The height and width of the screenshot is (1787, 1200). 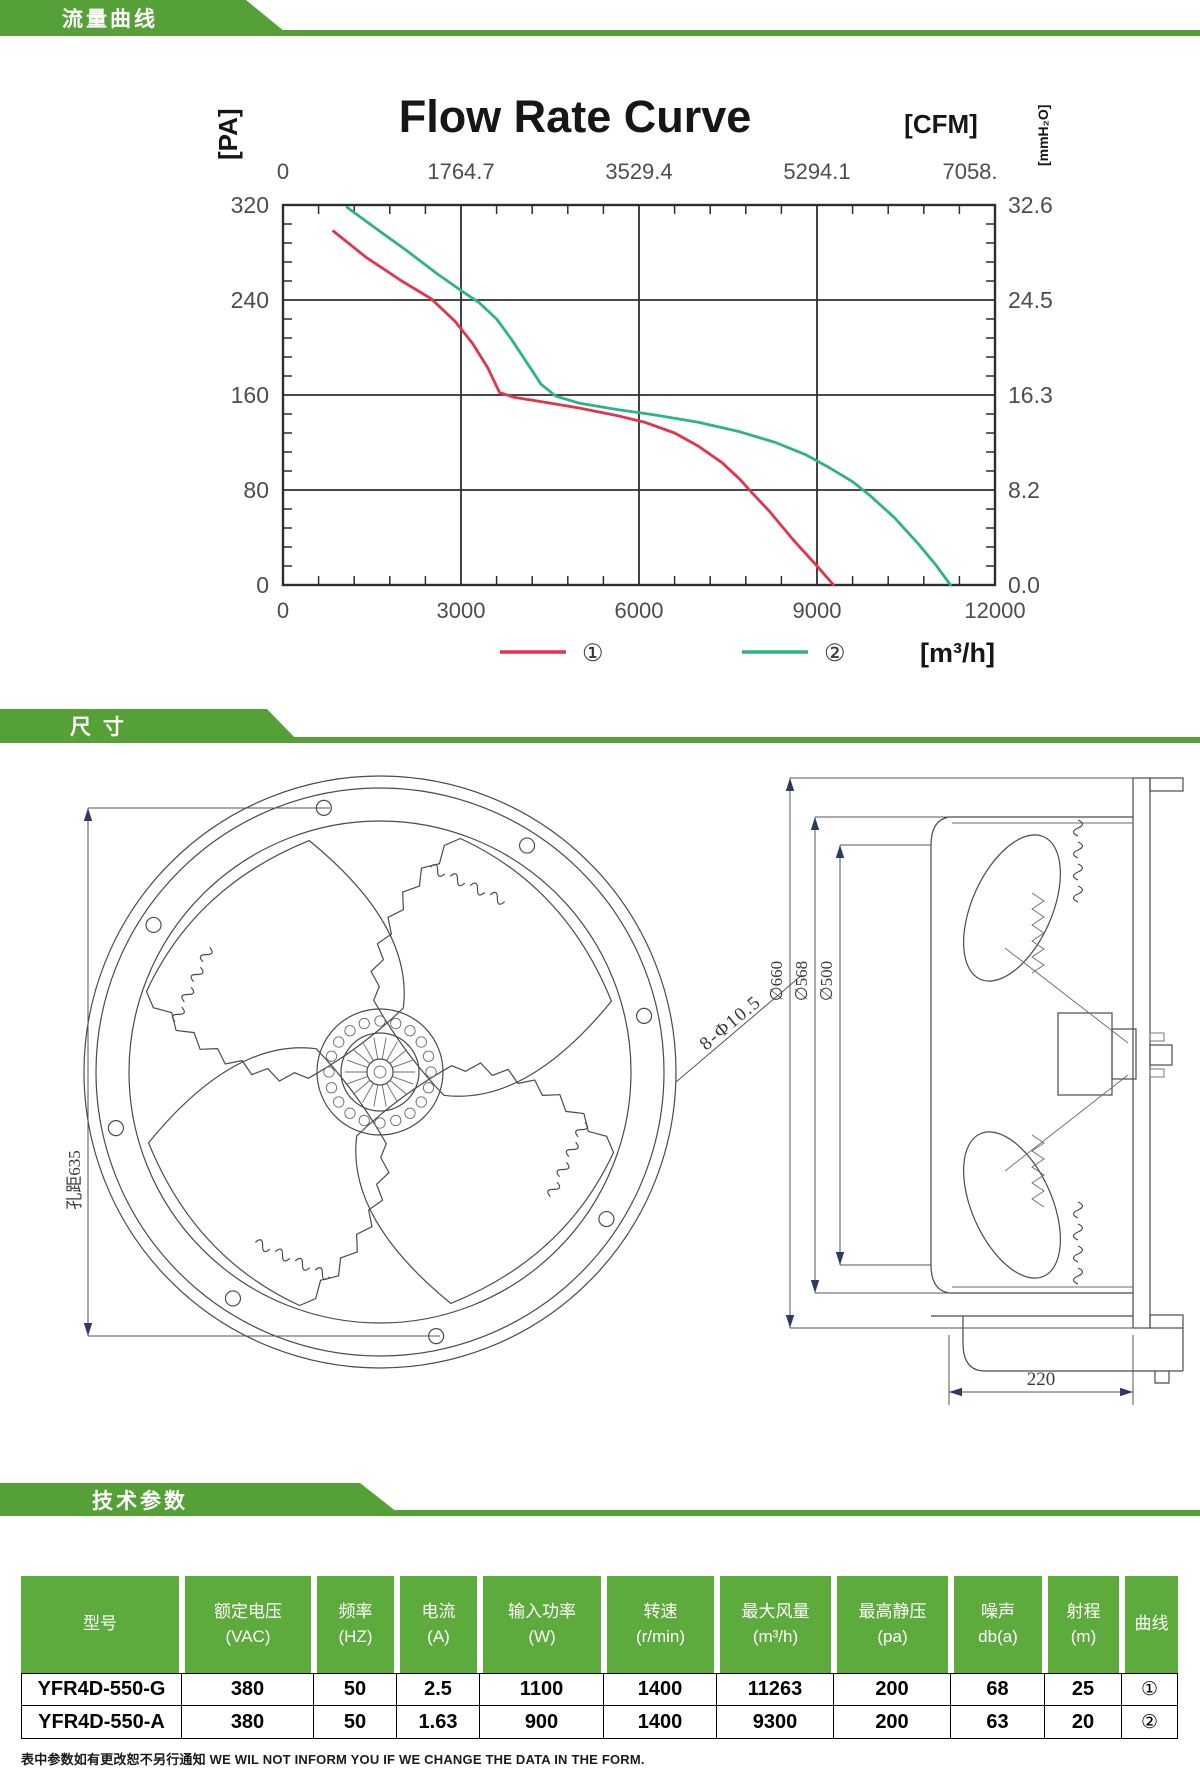 I want to click on spec-table-header-cell: 最大风量 (m³/h), so click(x=775, y=1624).